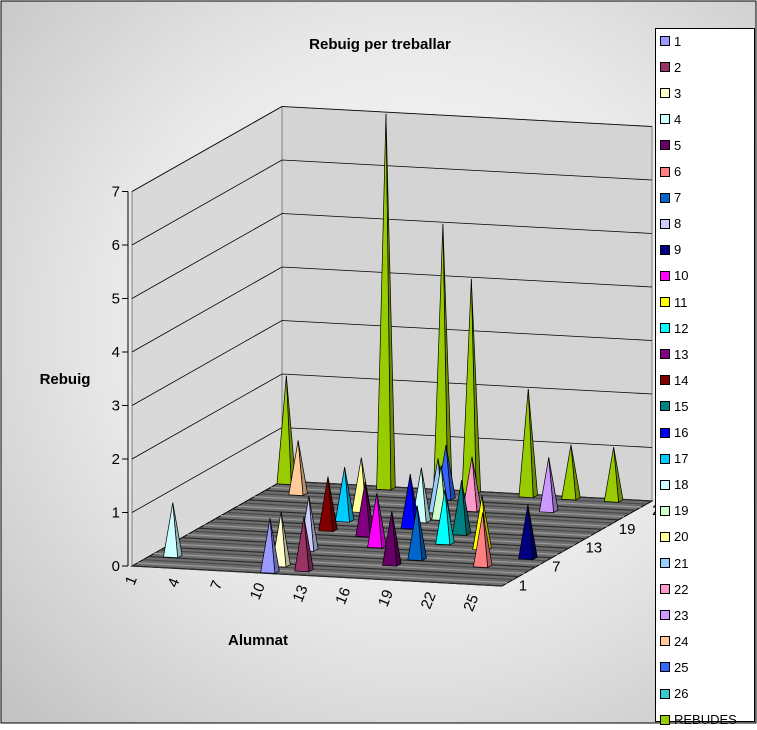  I want to click on legend-label: 21, so click(681, 563).